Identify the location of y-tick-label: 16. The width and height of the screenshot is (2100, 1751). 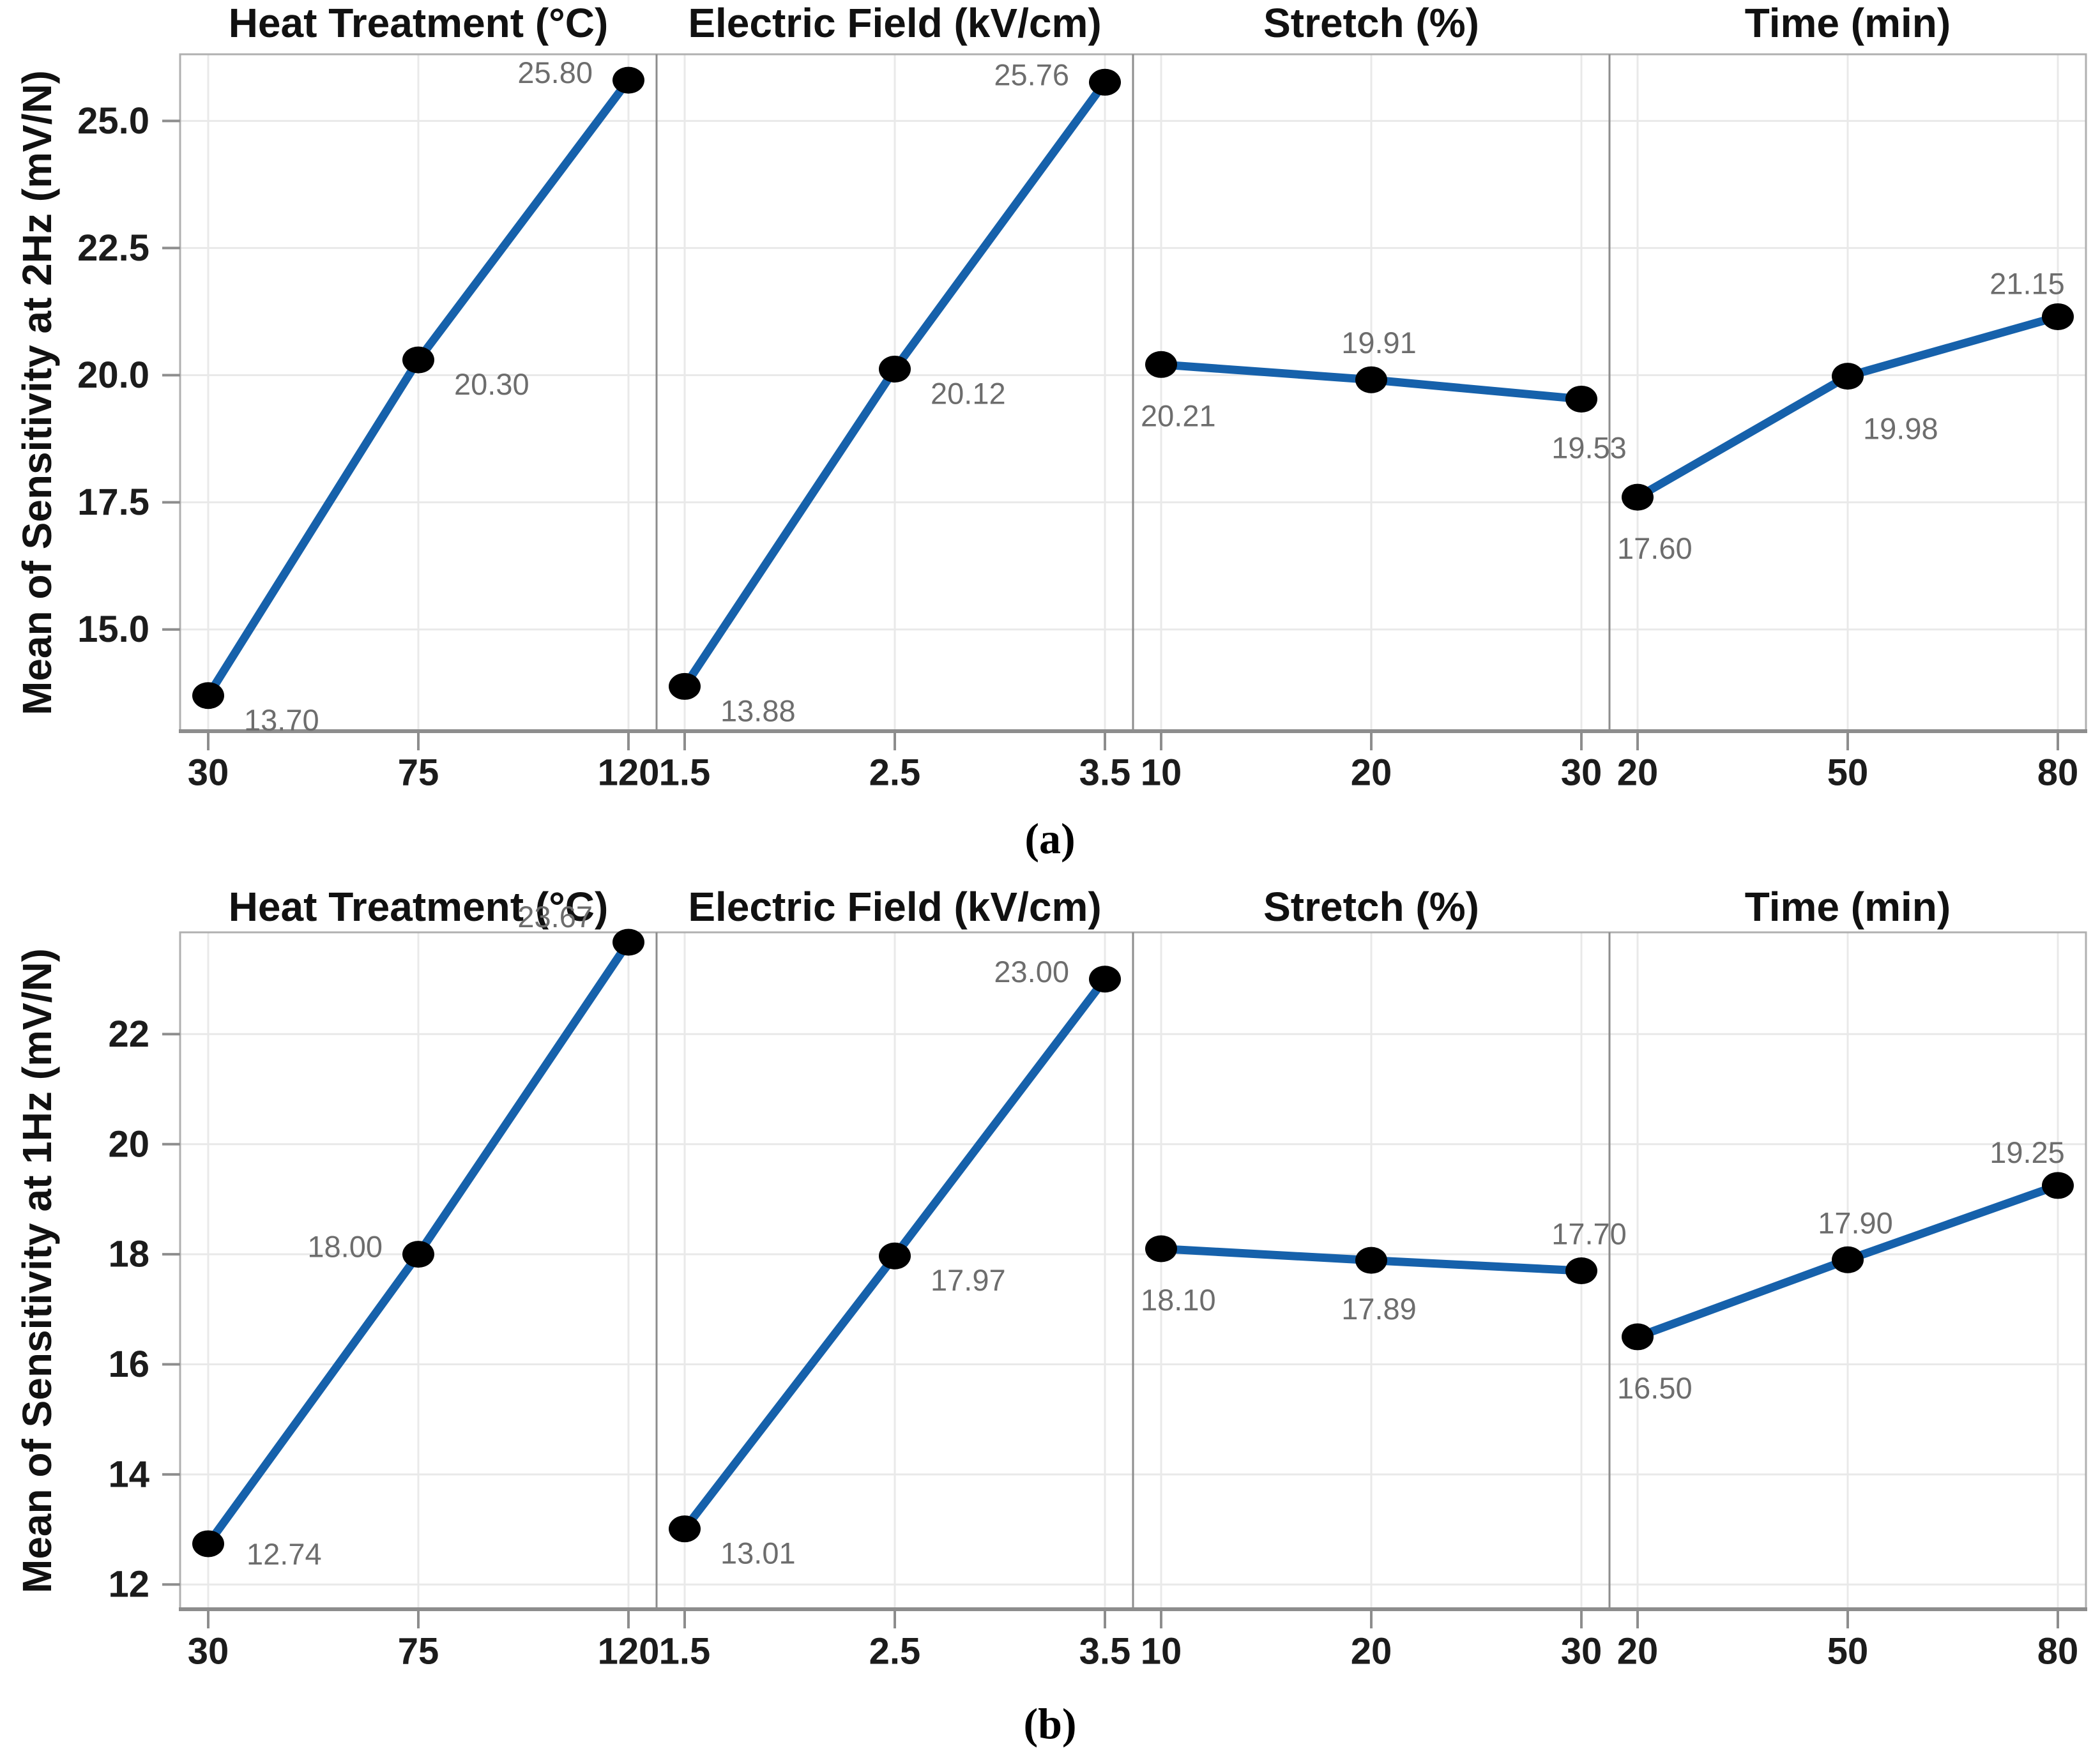
(128, 1364).